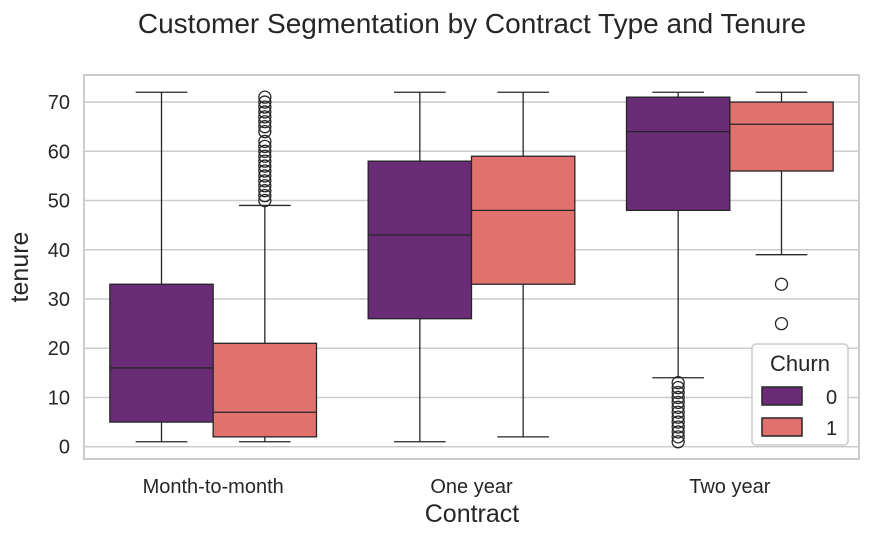  What do you see at coordinates (471, 487) in the screenshot?
I see `x-tick-label: One year` at bounding box center [471, 487].